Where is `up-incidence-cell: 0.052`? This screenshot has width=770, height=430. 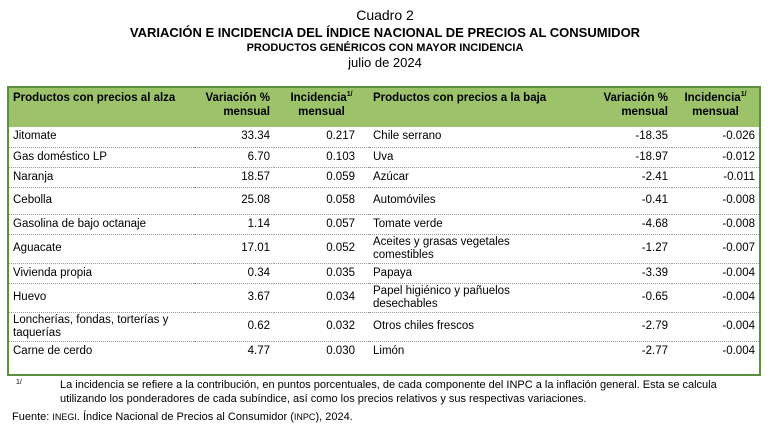 up-incidence-cell: 0.052 is located at coordinates (321, 249).